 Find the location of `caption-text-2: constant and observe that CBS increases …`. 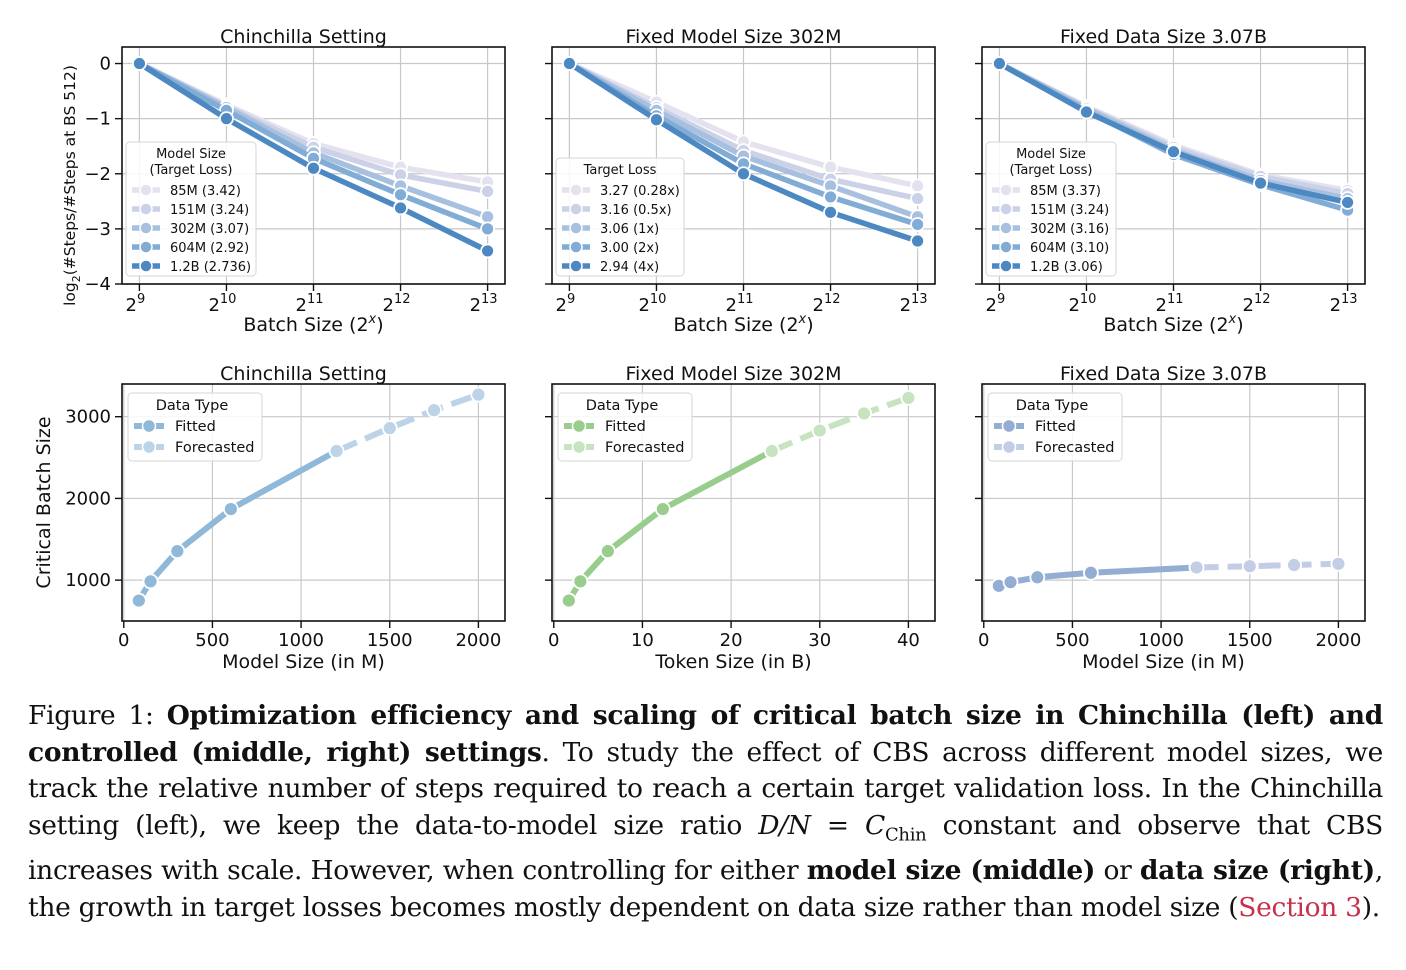

caption-text-2: constant and observe that CBS increases … is located at coordinates (705, 848).